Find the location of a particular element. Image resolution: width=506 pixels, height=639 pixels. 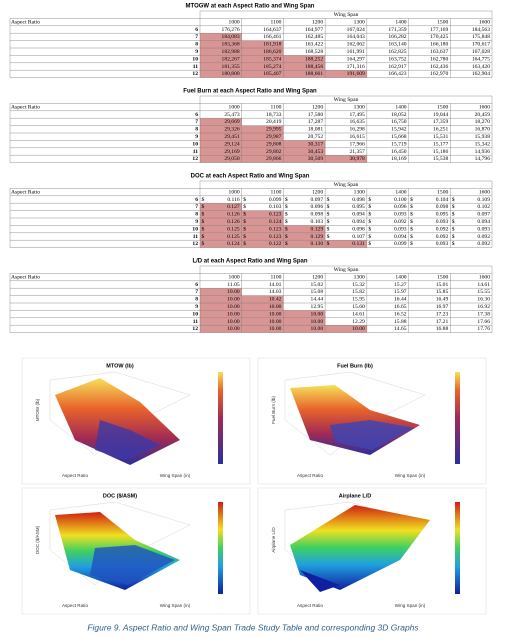

table-cell: 17.38 is located at coordinates (483, 314).